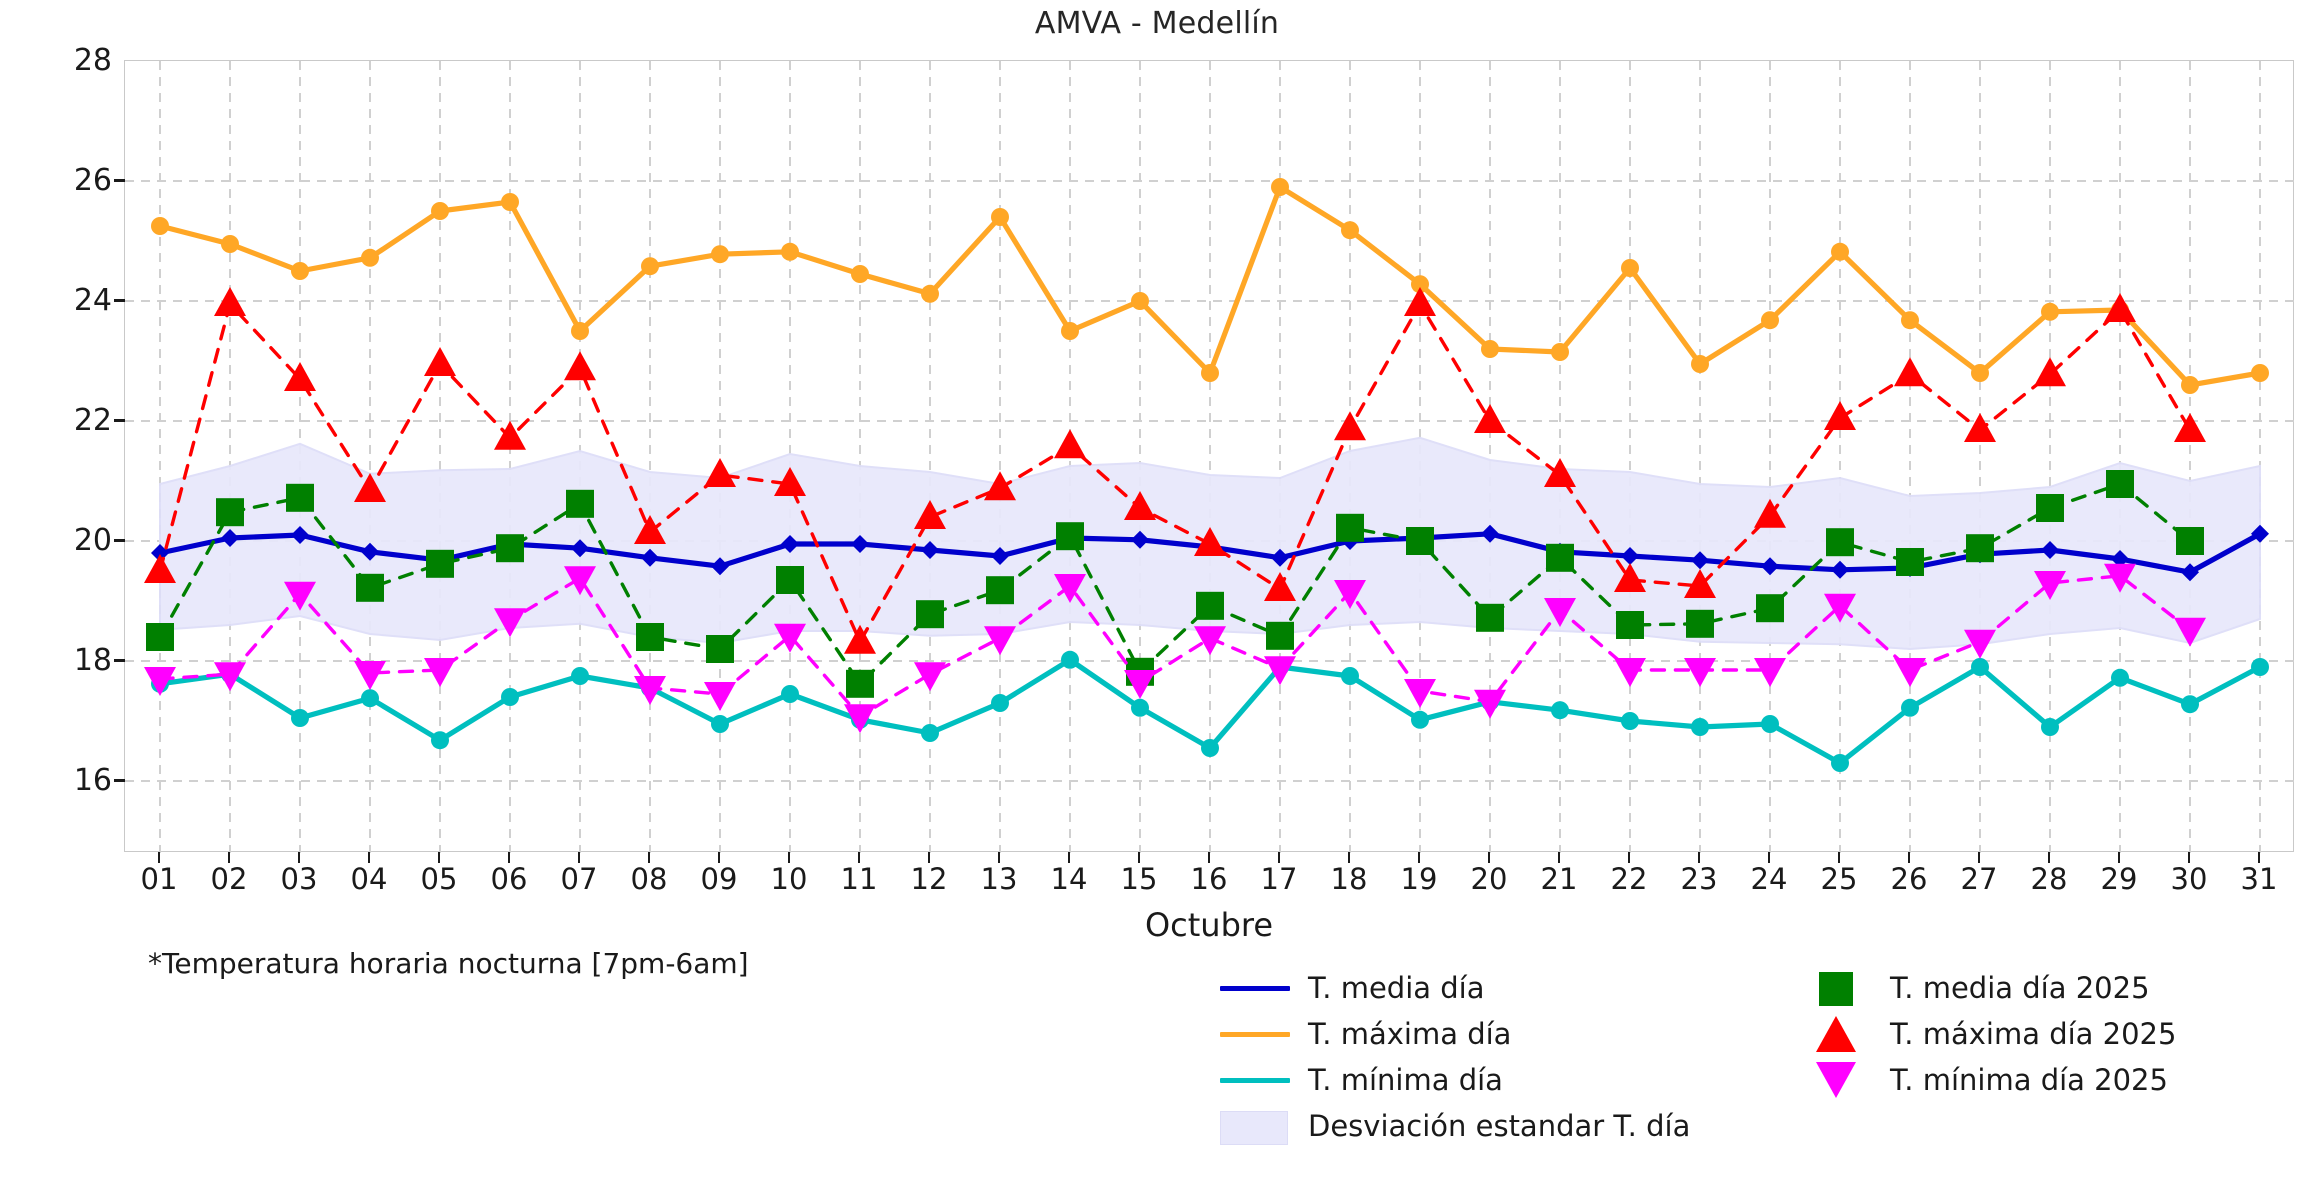 Image resolution: width=2314 pixels, height=1183 pixels. What do you see at coordinates (1209, 925) in the screenshot?
I see `x-axis-label: Octubre` at bounding box center [1209, 925].